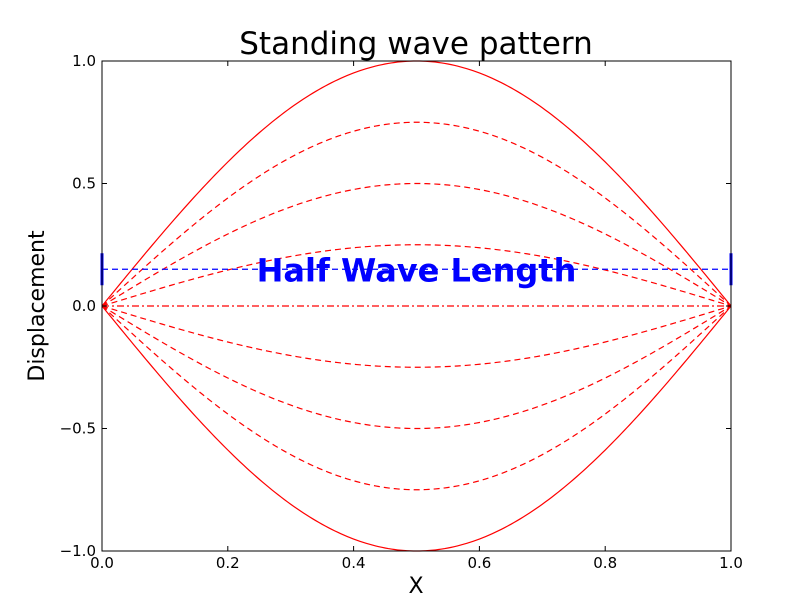 This screenshot has width=812, height=612. Describe the element at coordinates (417, 270) in the screenshot. I see `half-wave-label: Half Wave Length` at that location.